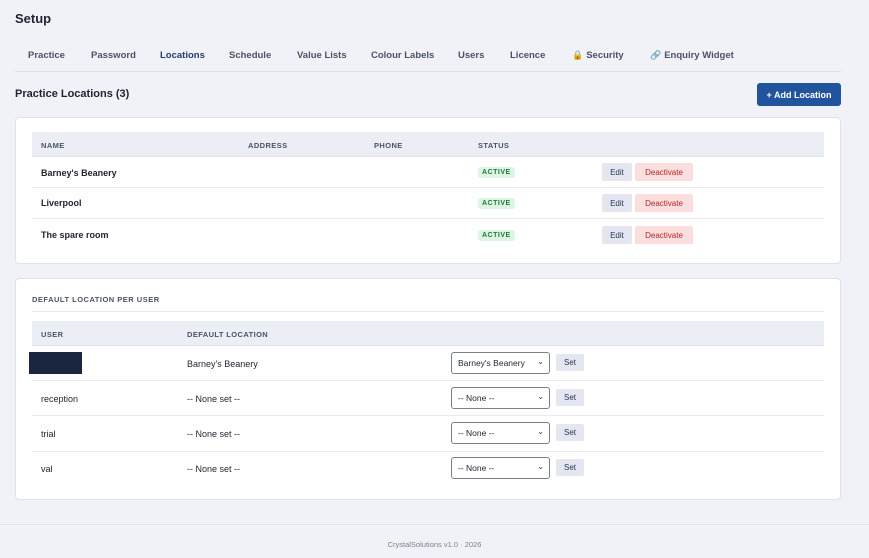  I want to click on defaults-table-header: USER DEFAULT LOCATION, so click(428, 333).